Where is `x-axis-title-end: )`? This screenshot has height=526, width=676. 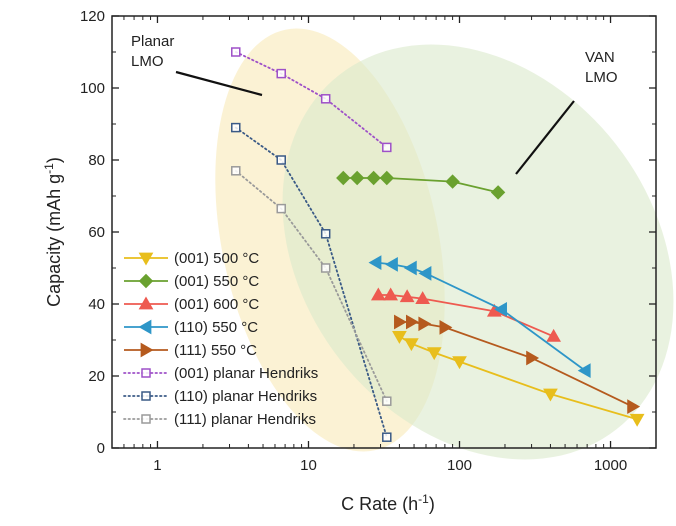 x-axis-title-end: ) is located at coordinates (432, 504).